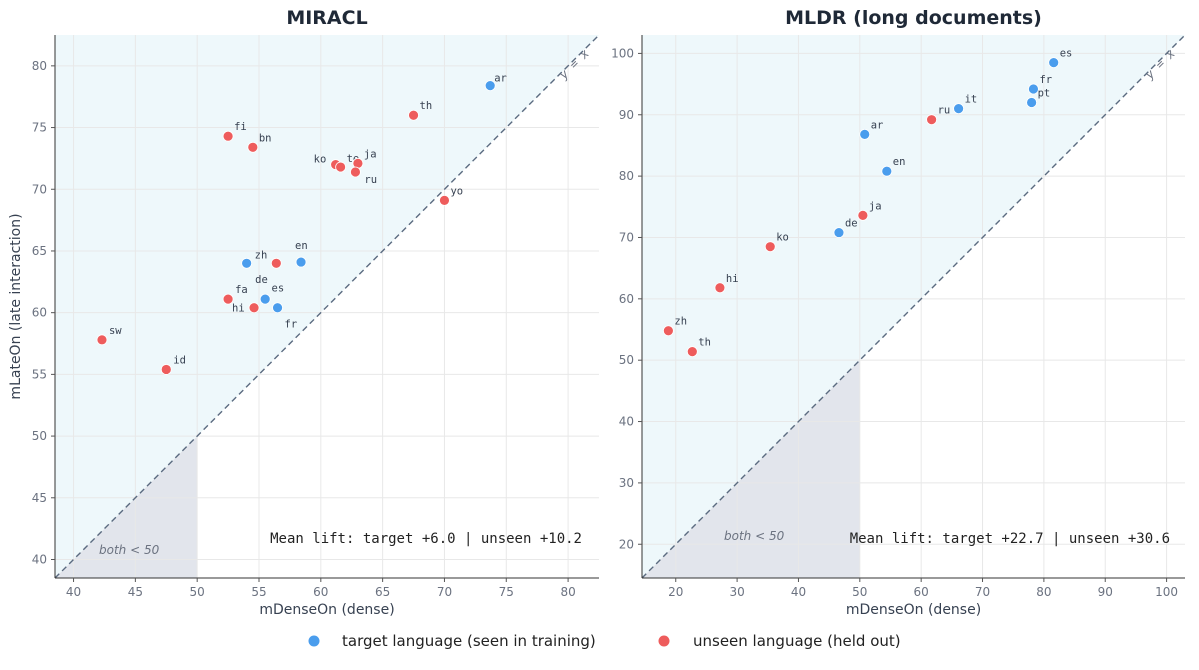  I want to click on data-point-yo, so click(444, 200).